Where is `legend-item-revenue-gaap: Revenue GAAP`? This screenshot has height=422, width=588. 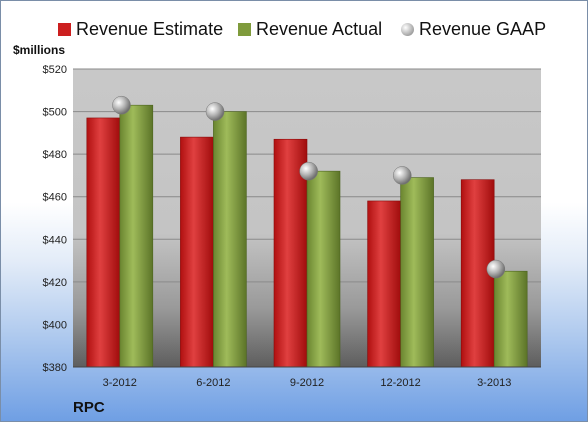 legend-item-revenue-gaap: Revenue GAAP is located at coordinates (473, 29).